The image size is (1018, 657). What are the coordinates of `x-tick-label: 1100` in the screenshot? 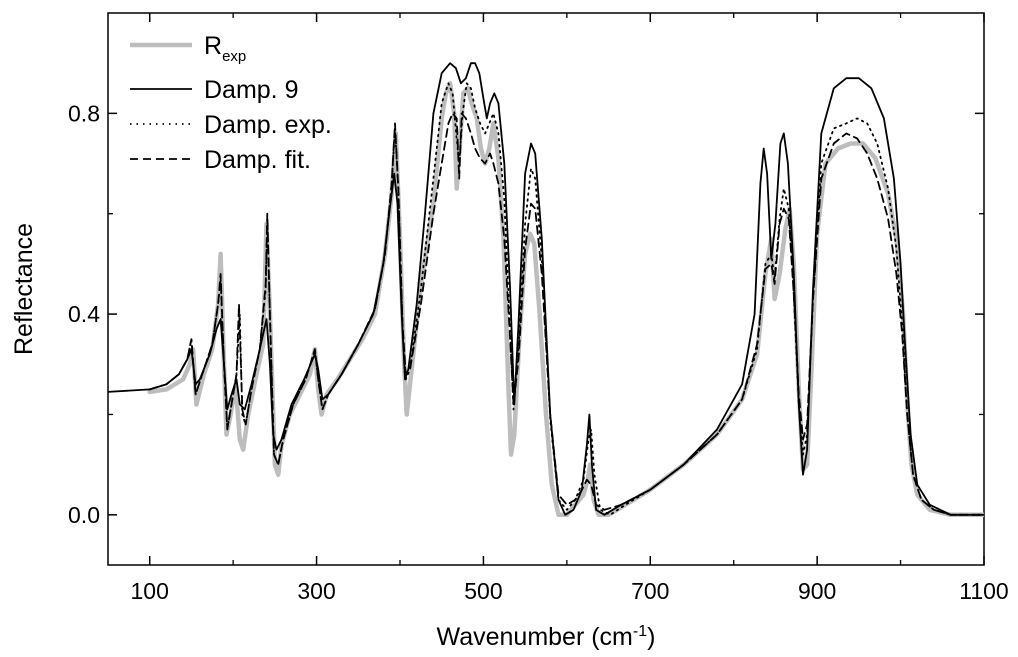 It's located at (983, 591).